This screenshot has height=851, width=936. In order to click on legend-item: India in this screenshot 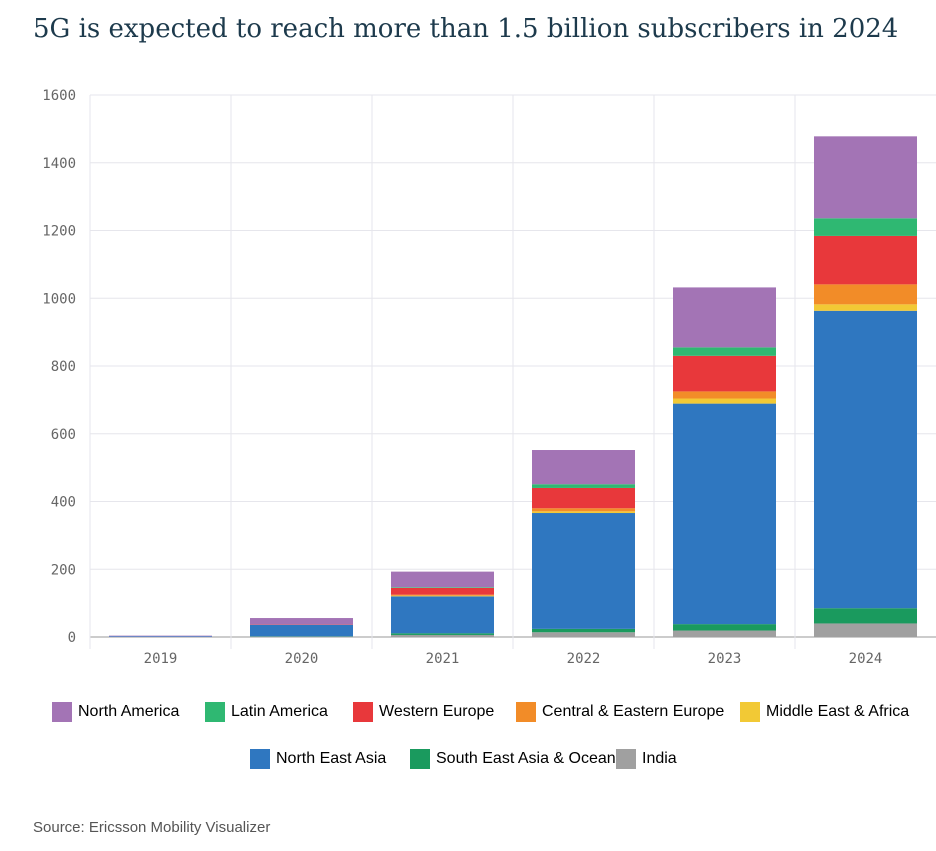, I will do `click(646, 759)`.